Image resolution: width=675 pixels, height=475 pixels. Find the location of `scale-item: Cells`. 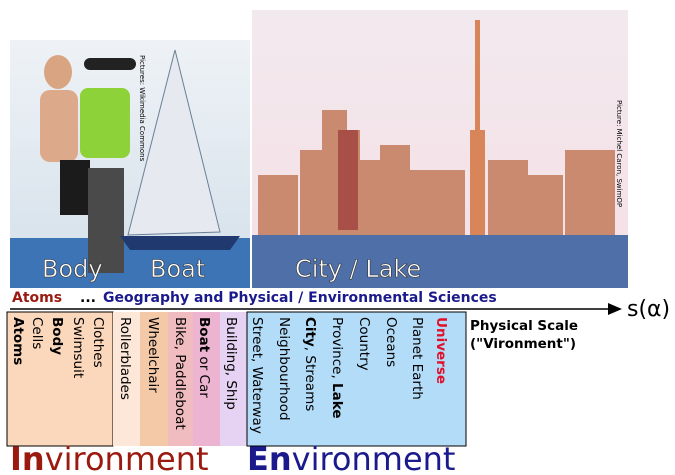

scale-item: Cells is located at coordinates (37, 333).